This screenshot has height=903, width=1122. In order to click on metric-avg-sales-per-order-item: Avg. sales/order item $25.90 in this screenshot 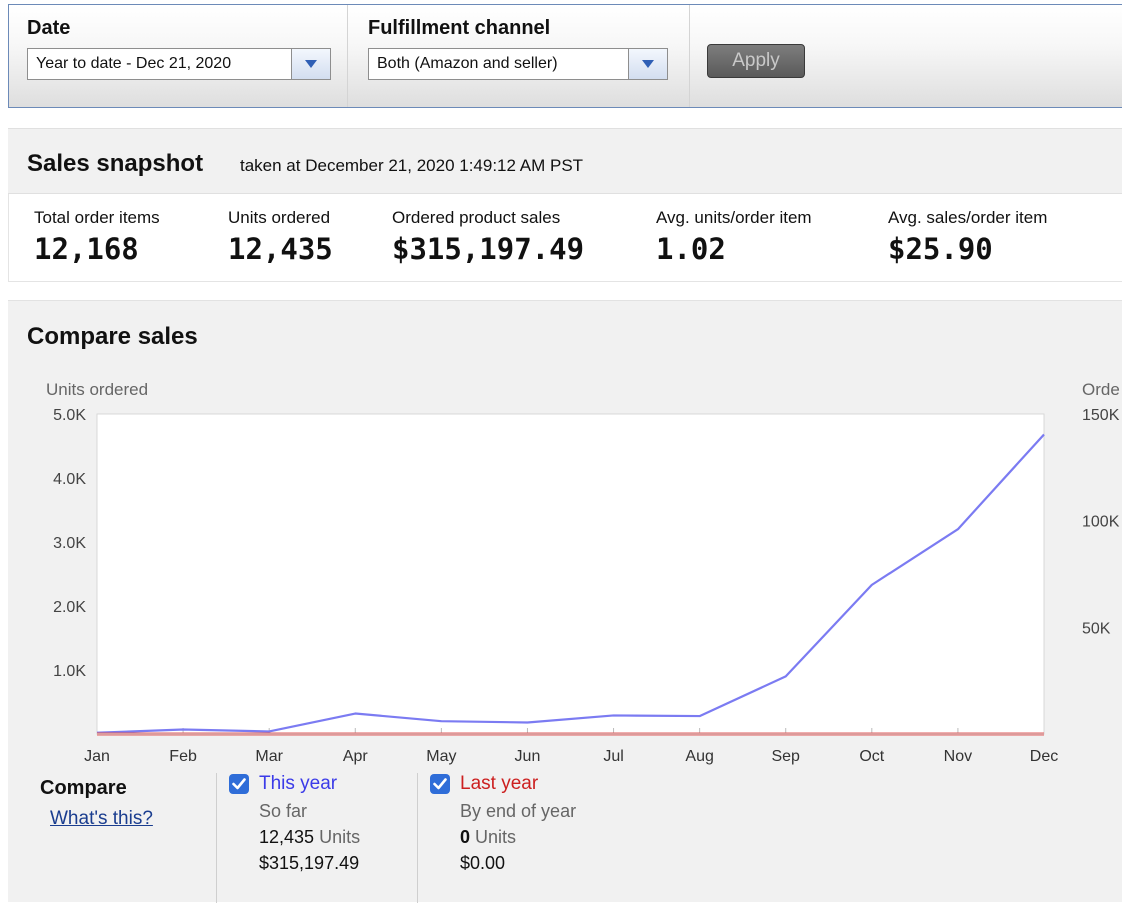, I will do `click(967, 237)`.